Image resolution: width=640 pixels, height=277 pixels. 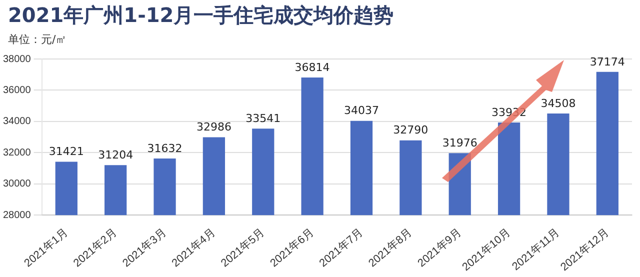 I want to click on y-tick-label: 34000, so click(x=17, y=122).